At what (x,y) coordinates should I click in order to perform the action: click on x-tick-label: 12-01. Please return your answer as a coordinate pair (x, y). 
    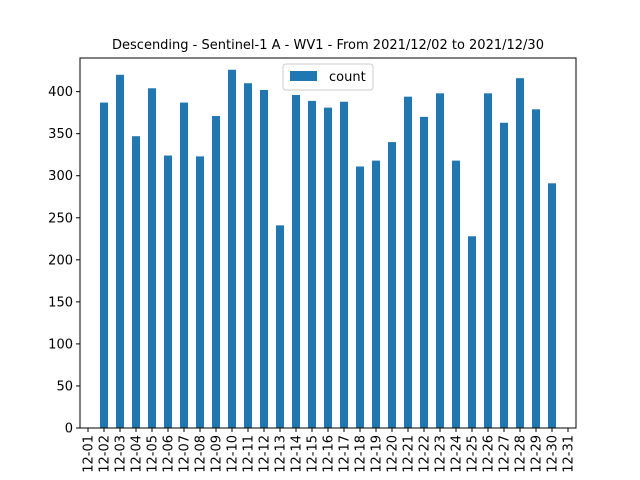
    Looking at the image, I should click on (89, 454).